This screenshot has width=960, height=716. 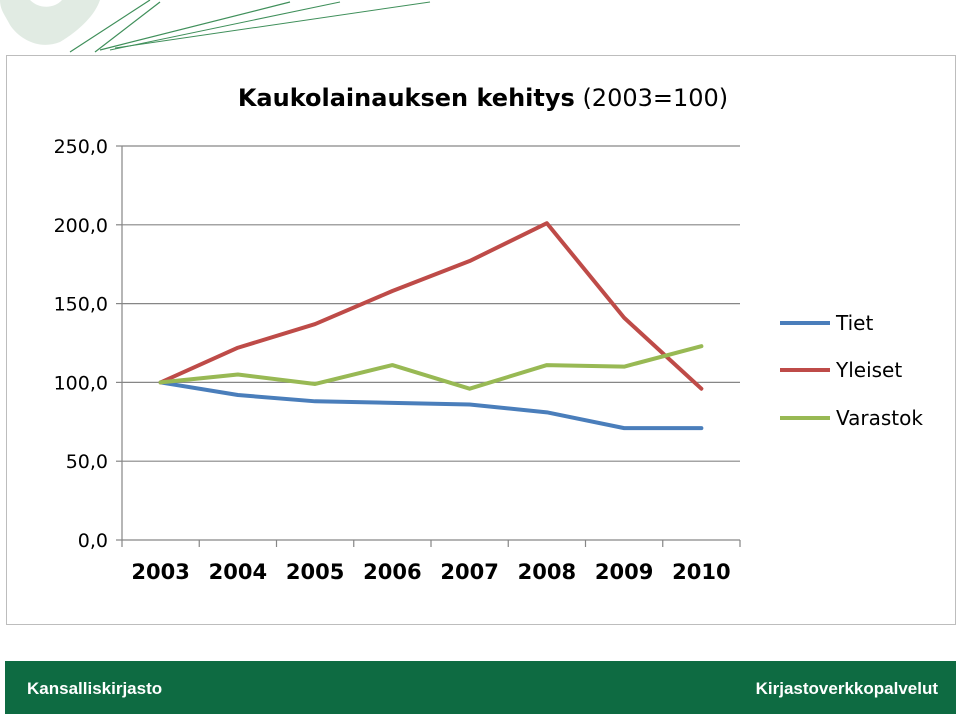 What do you see at coordinates (701, 572) in the screenshot?
I see `x-tick-label: 2010` at bounding box center [701, 572].